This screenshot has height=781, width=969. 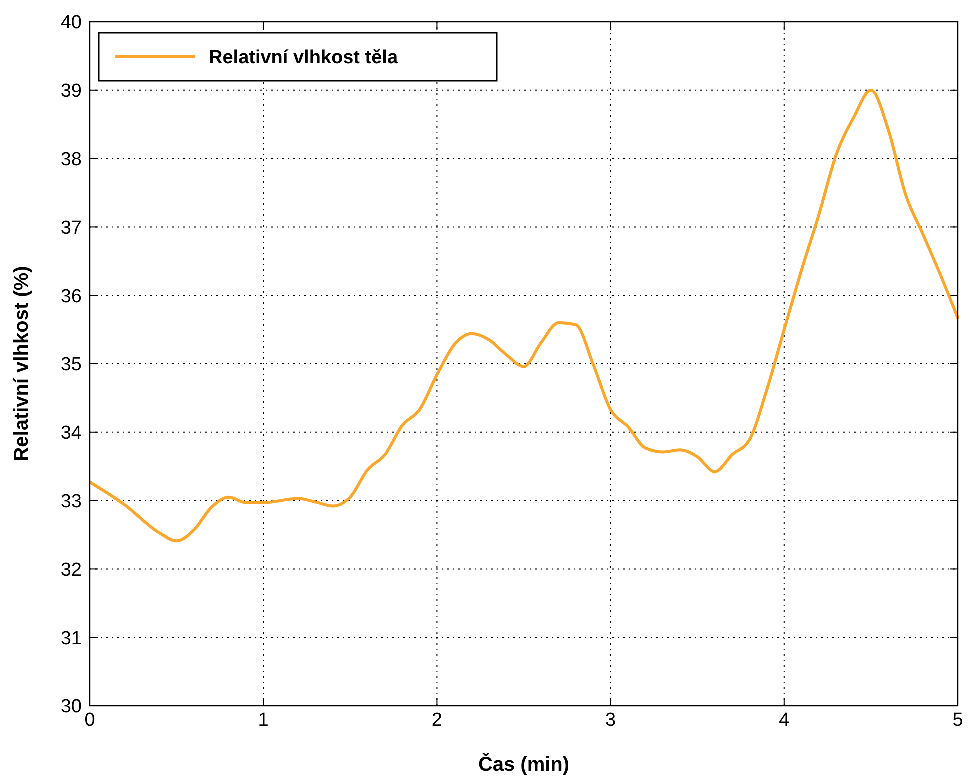 What do you see at coordinates (71, 639) in the screenshot?
I see `y-tick-label: 31` at bounding box center [71, 639].